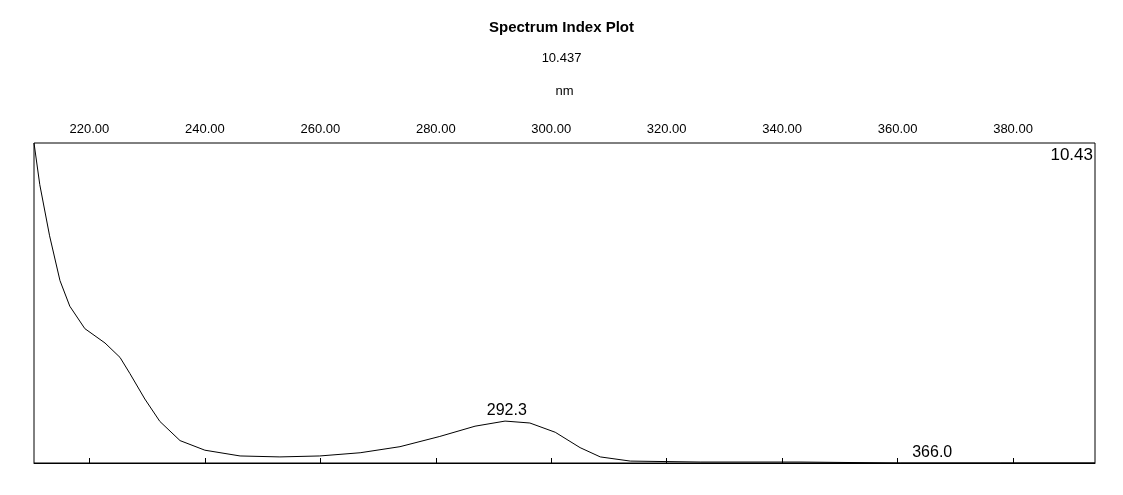  I want to click on x-axis-title: nm, so click(564, 90).